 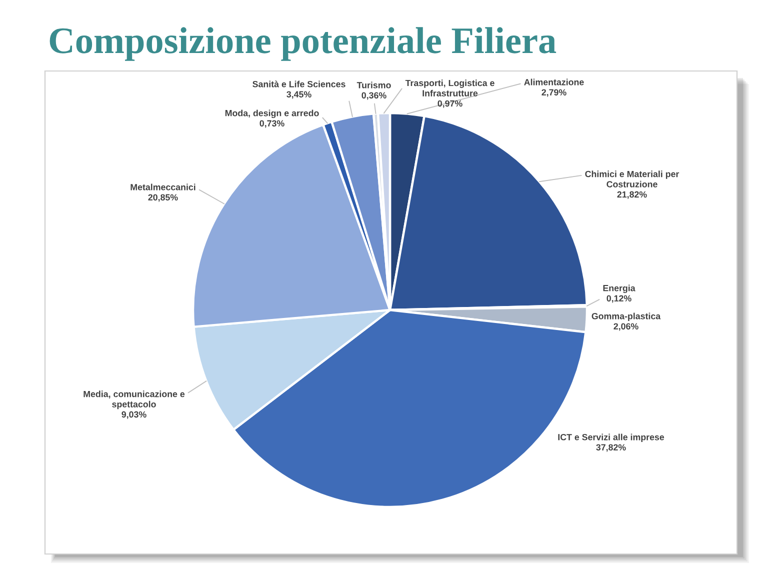 What do you see at coordinates (303, 44) in the screenshot?
I see `chart-title: Composizione potenziale Filiera` at bounding box center [303, 44].